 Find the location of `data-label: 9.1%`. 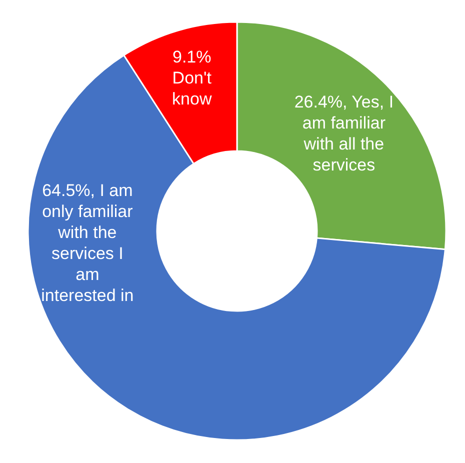

data-label: 9.1% is located at coordinates (192, 56).